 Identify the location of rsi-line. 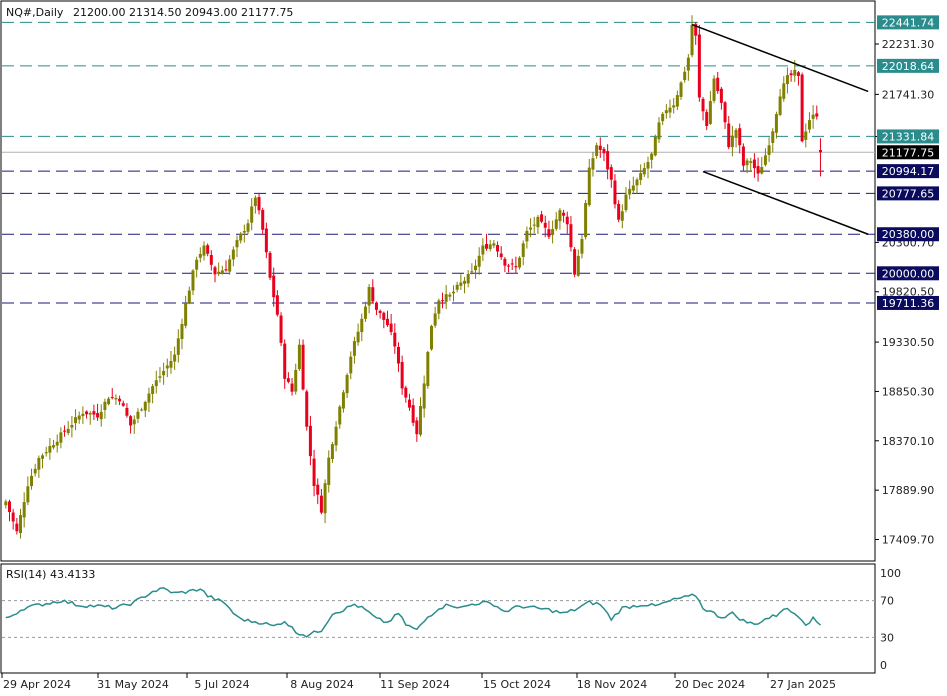
(413, 612).